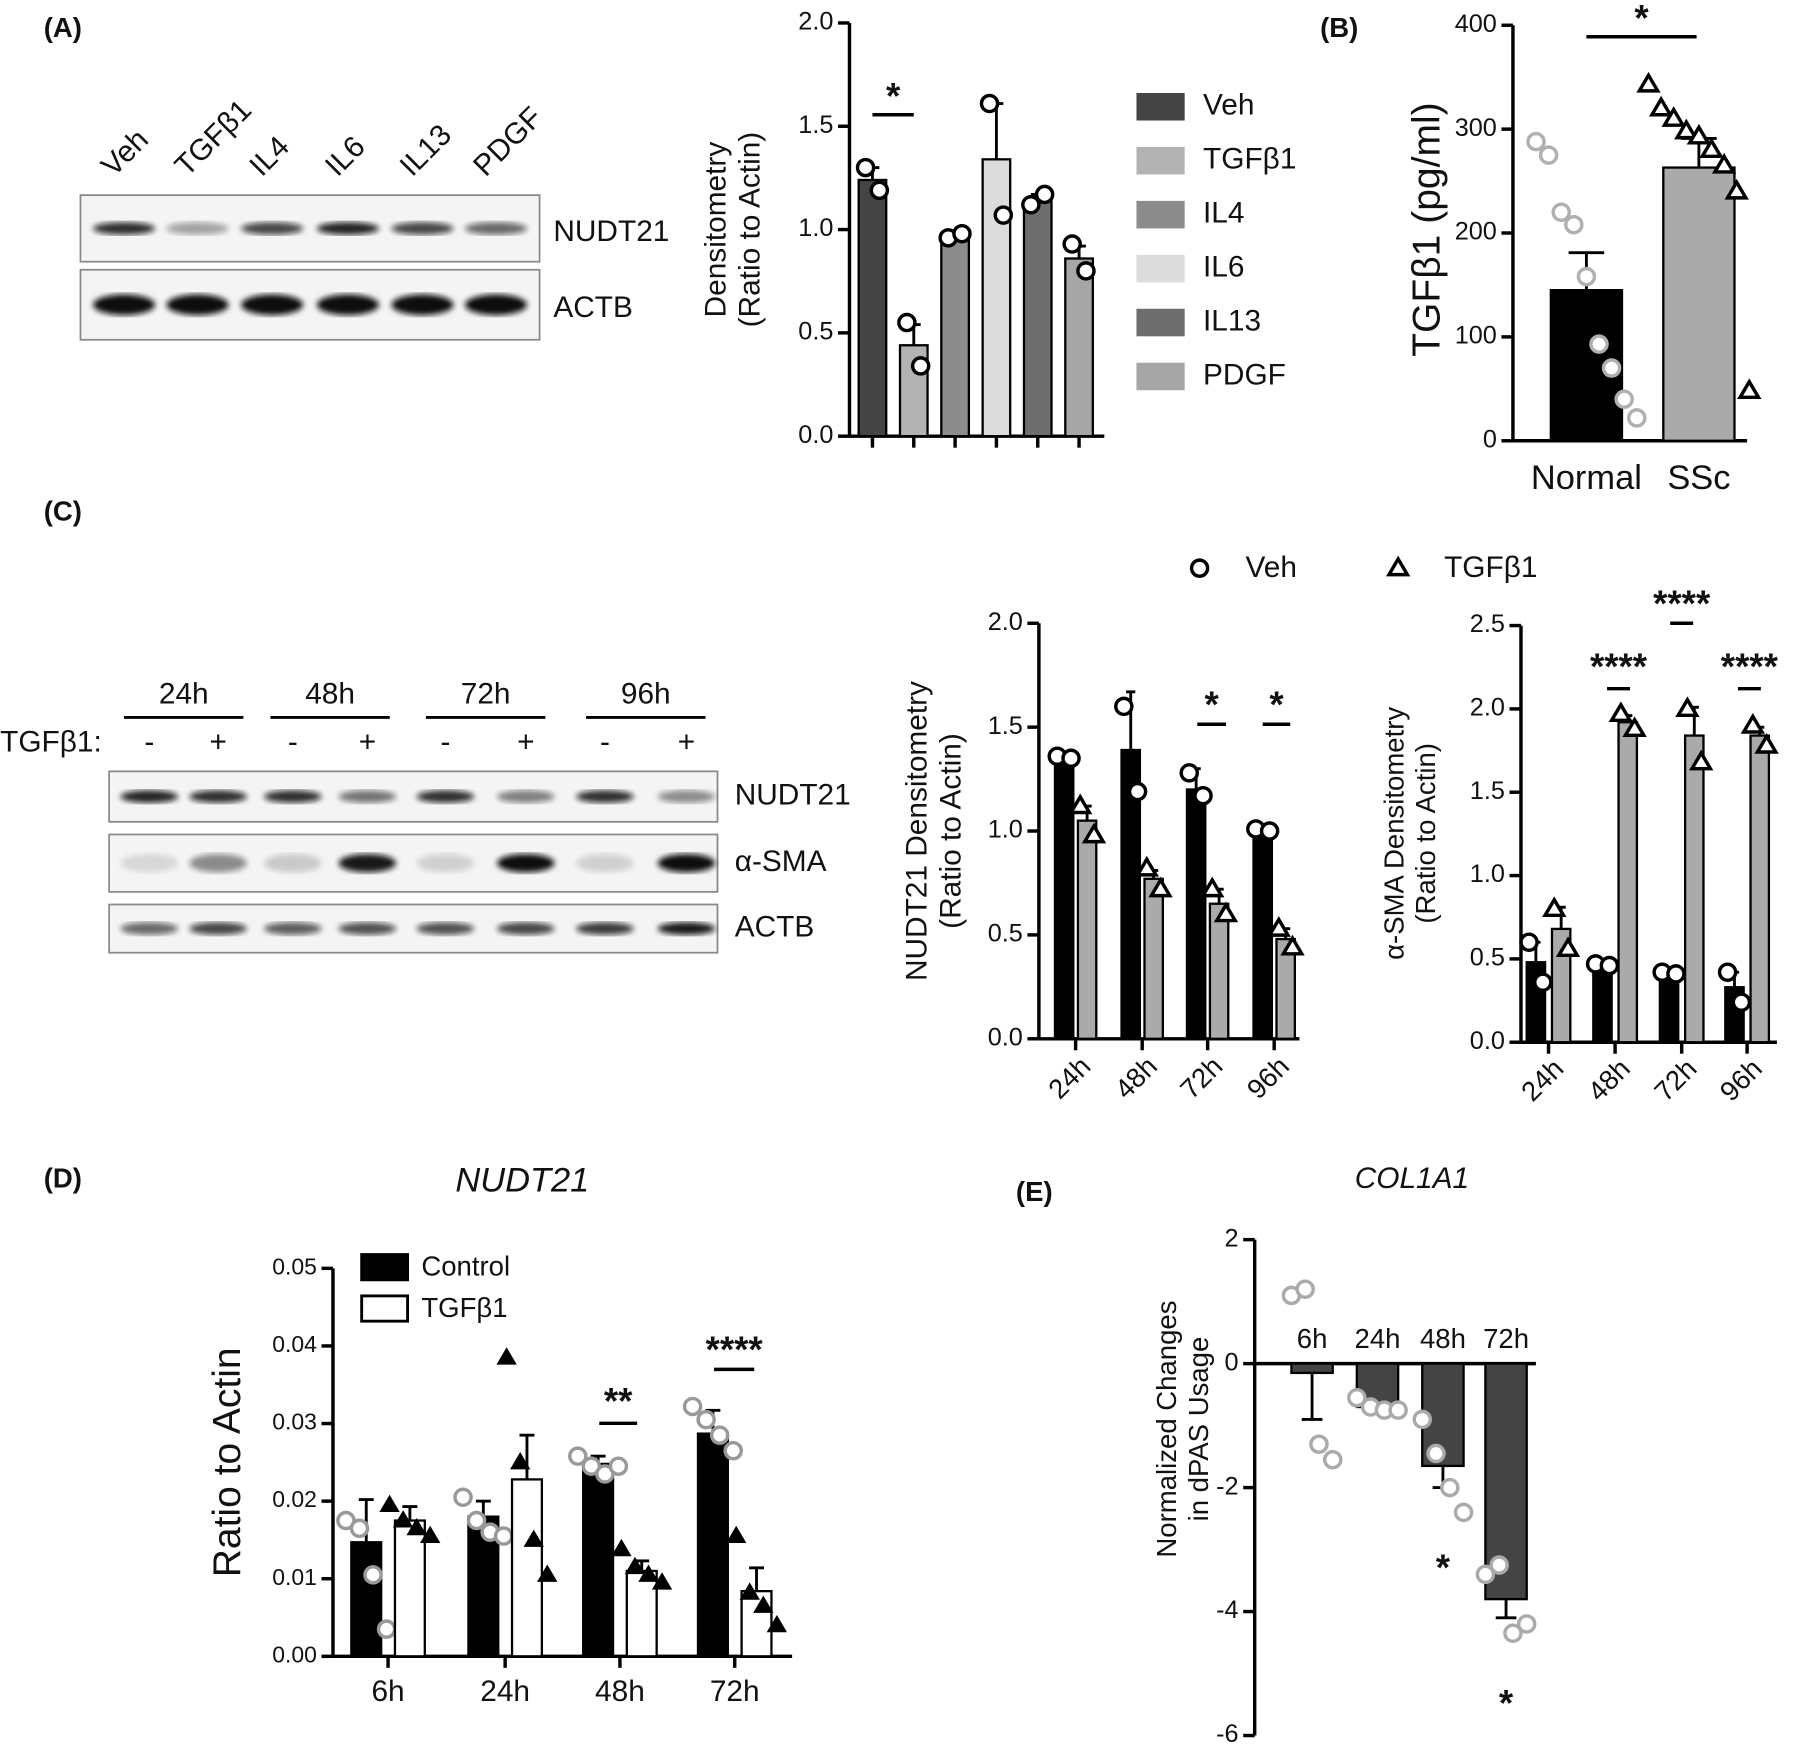 This screenshot has height=1747, width=1800. What do you see at coordinates (51, 742) in the screenshot?
I see `treatment-label: TGFβ1:` at bounding box center [51, 742].